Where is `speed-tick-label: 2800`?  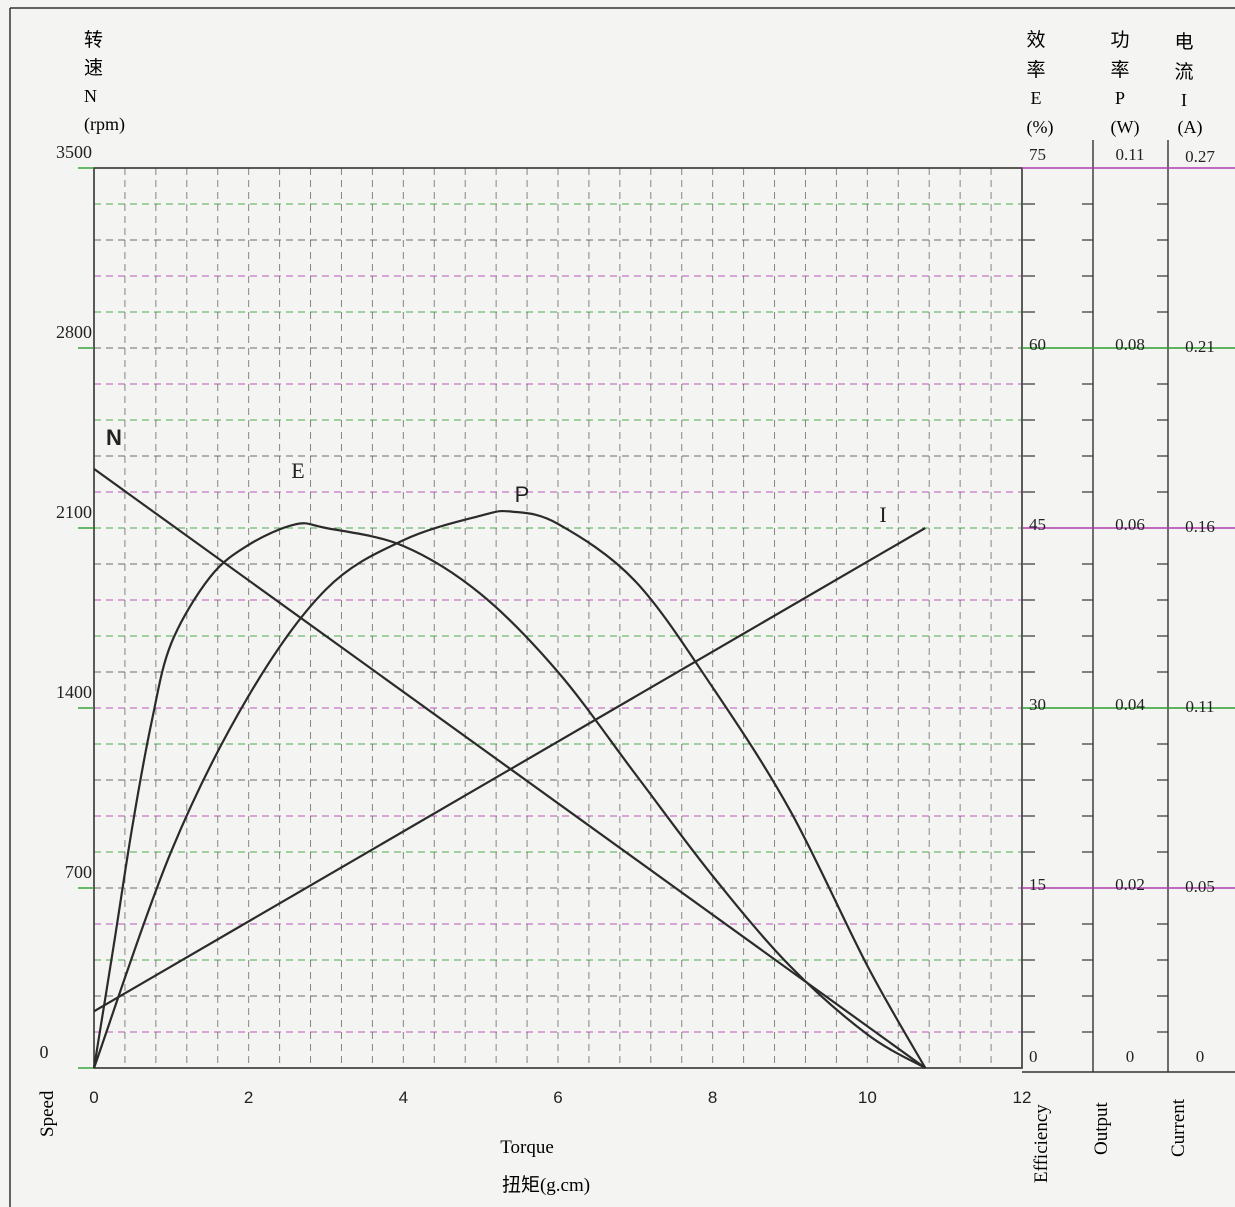 speed-tick-label: 2800 is located at coordinates (74, 332).